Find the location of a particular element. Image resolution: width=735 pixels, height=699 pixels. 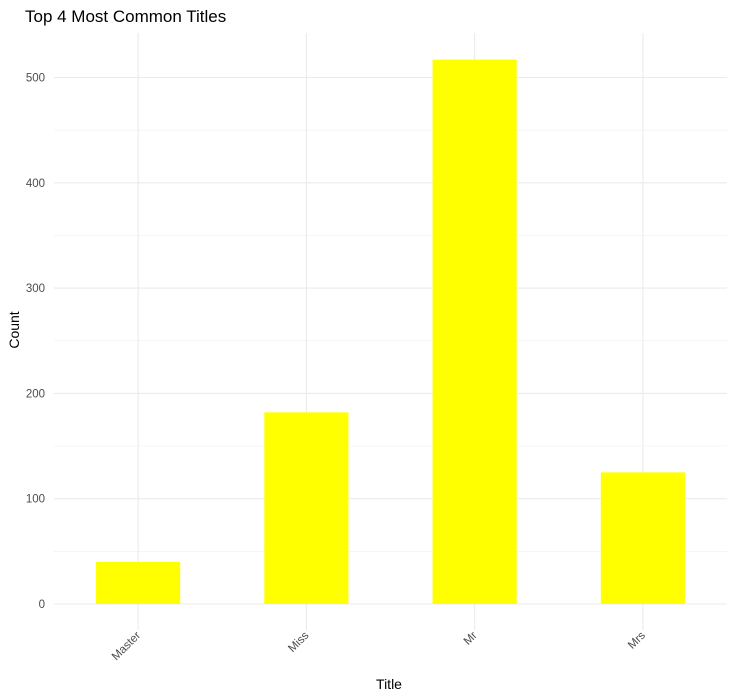

y-axis-title: Count is located at coordinates (14, 329).